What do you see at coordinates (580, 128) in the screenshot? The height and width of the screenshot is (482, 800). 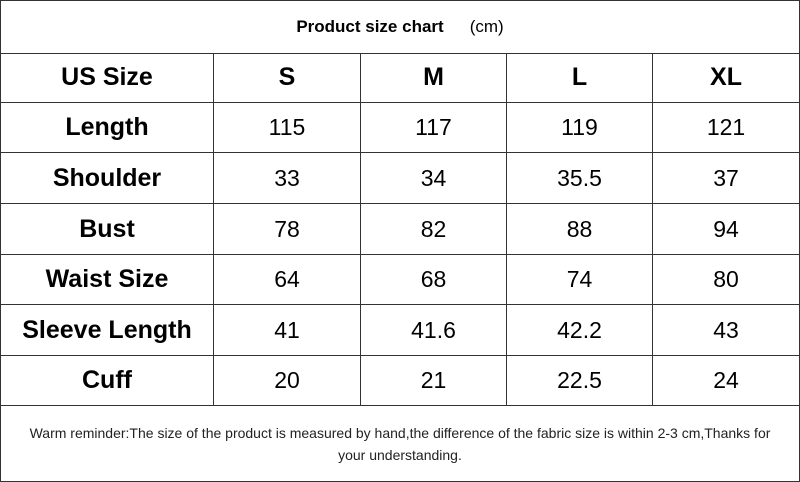 I see `size-value: 119` at bounding box center [580, 128].